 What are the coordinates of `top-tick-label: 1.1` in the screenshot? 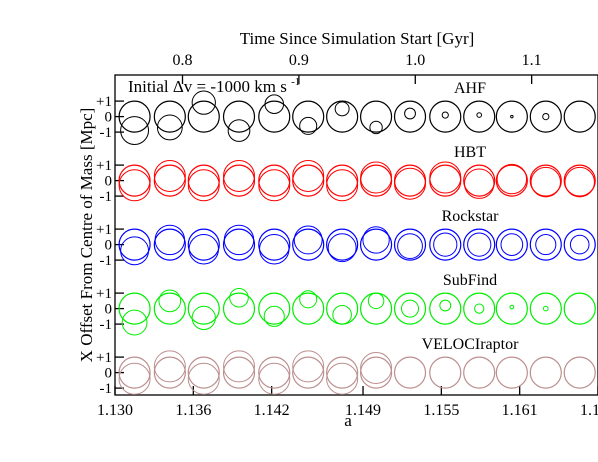 It's located at (532, 60).